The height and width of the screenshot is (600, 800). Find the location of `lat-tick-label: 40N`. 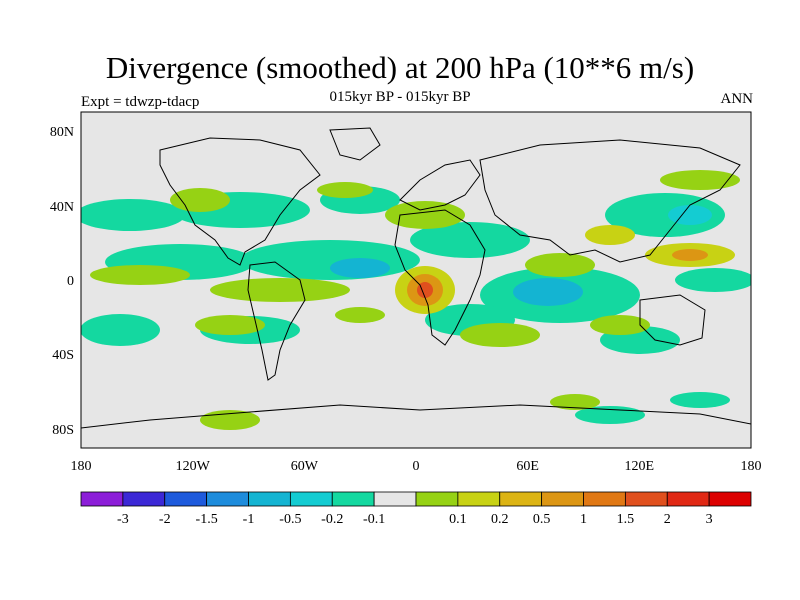

lat-tick-label: 40N is located at coordinates (62, 207).